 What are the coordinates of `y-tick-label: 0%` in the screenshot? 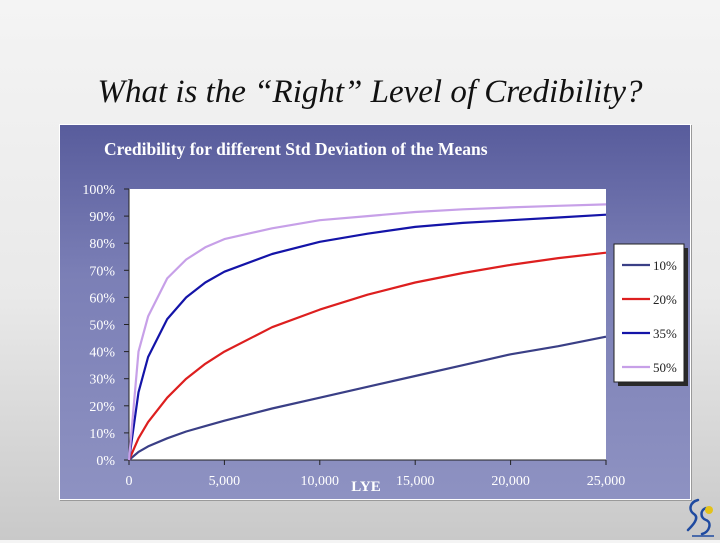 It's located at (105, 461).